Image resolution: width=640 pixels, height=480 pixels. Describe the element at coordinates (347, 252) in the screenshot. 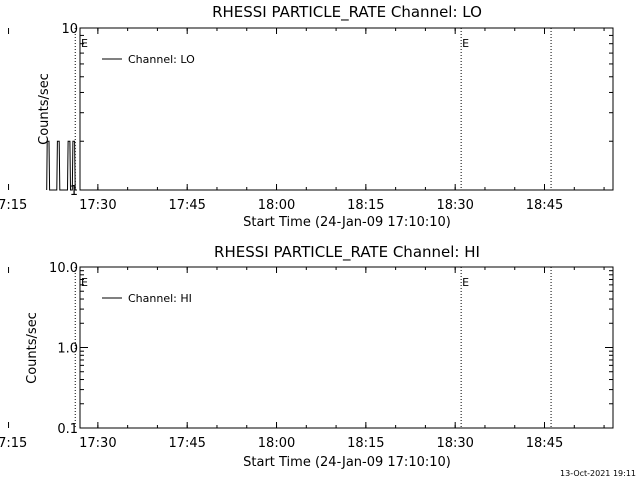

I see `chart-title: RHESSI PARTICLE_RATE Channel: HI` at that location.